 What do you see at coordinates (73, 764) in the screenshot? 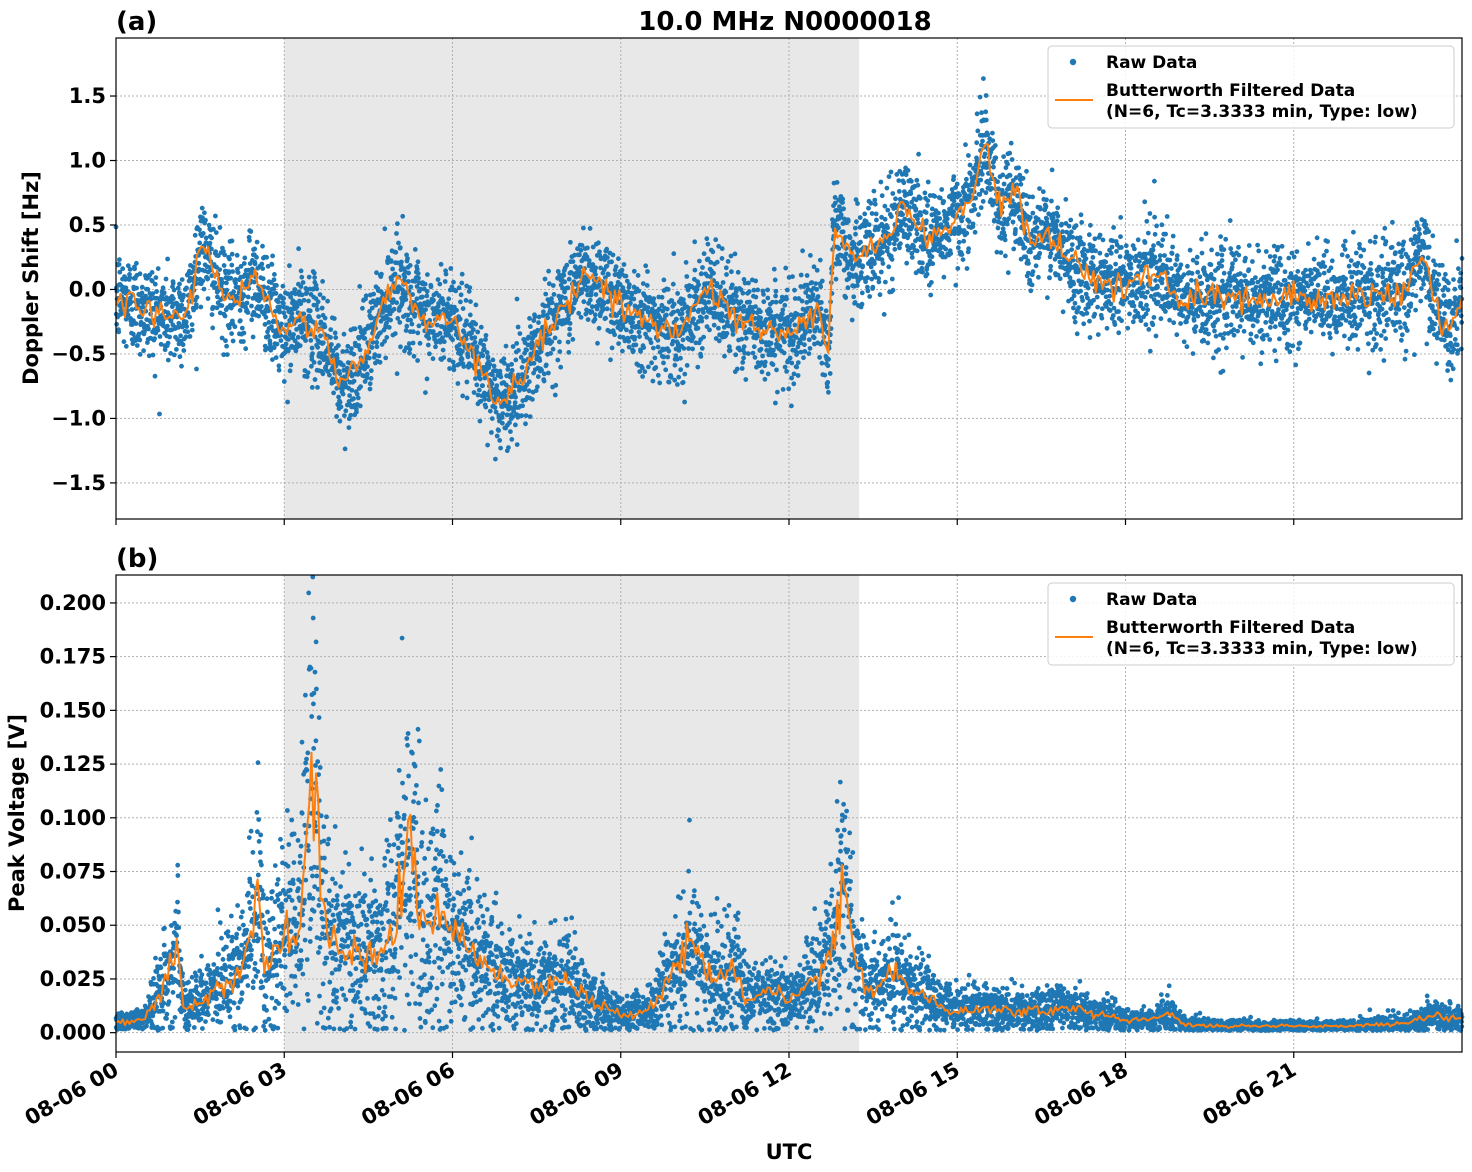
I see `y-tick-label: 0.125` at bounding box center [73, 764].